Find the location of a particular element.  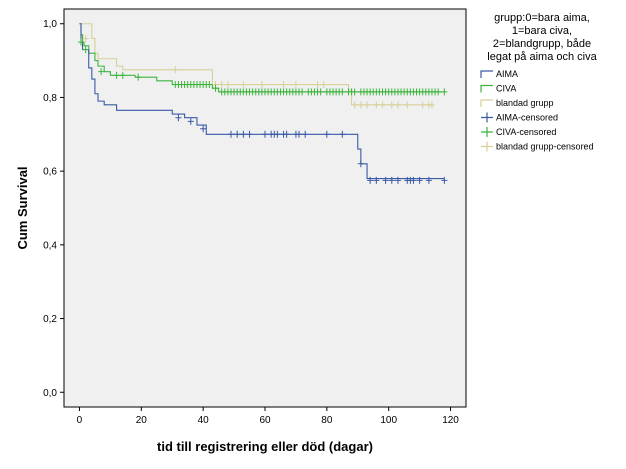

x-tick-label: 120 is located at coordinates (450, 420).